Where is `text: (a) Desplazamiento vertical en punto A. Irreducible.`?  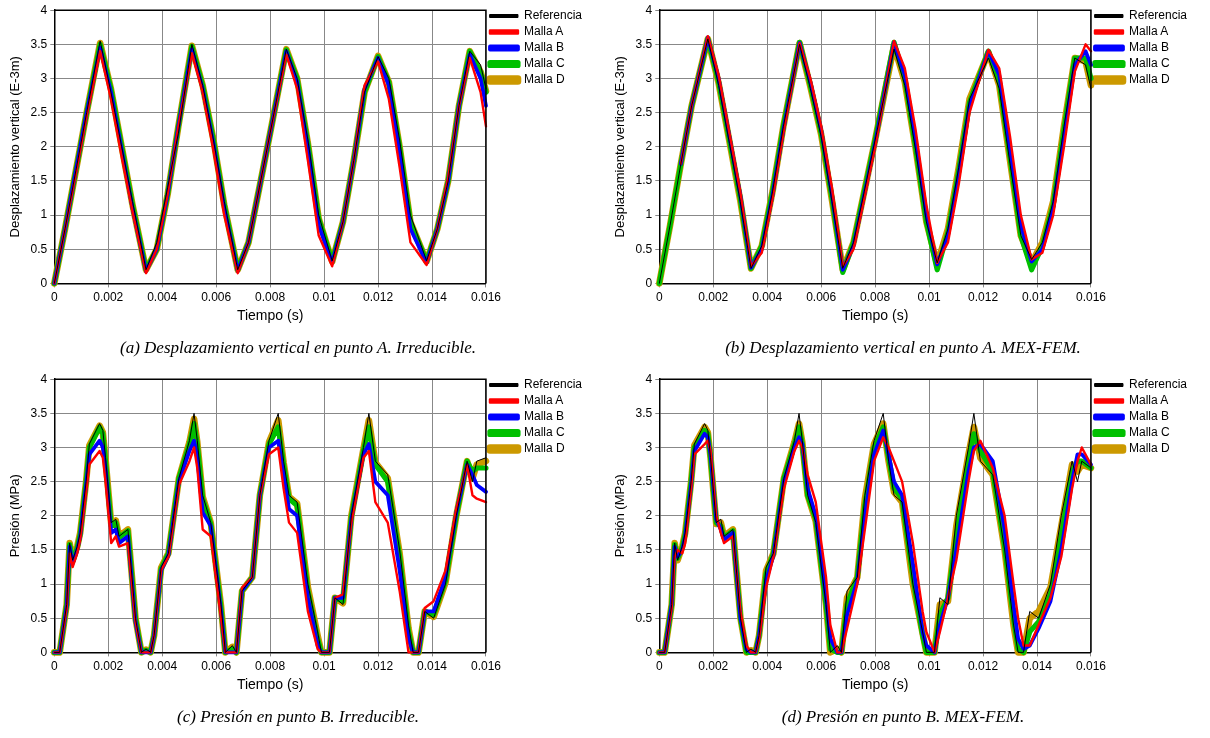
text: (a) Desplazamiento vertical en punto A. Irreducible. is located at coordinates (298, 348).